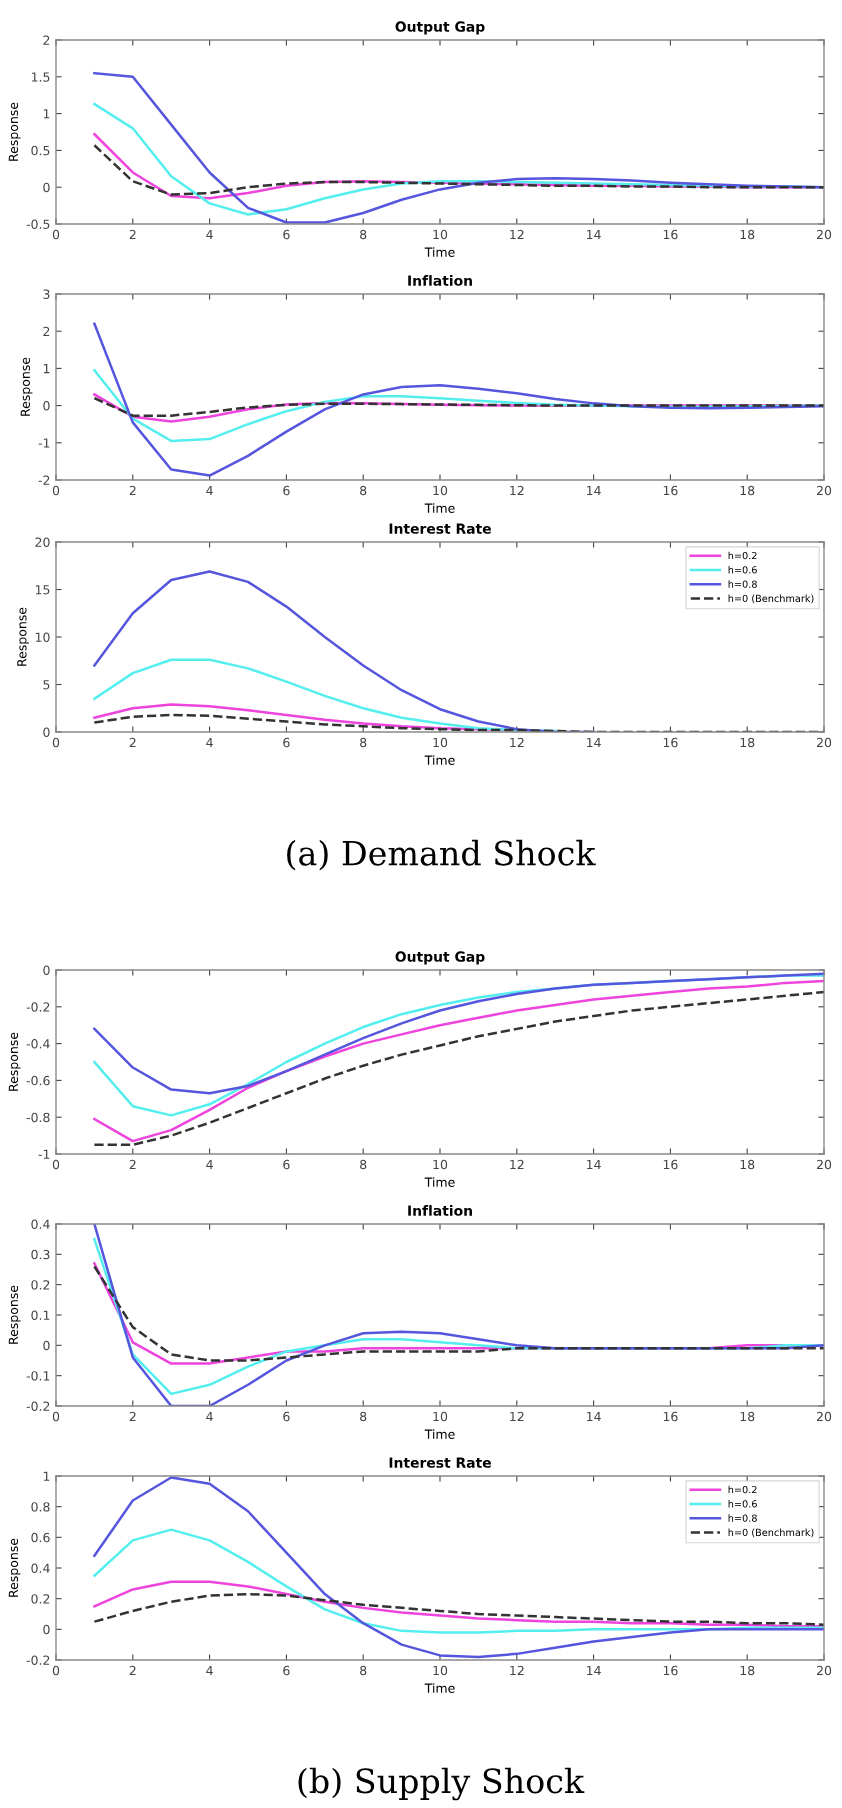  Describe the element at coordinates (441, 855) in the screenshot. I see `text: (a) Demand Shock` at that location.